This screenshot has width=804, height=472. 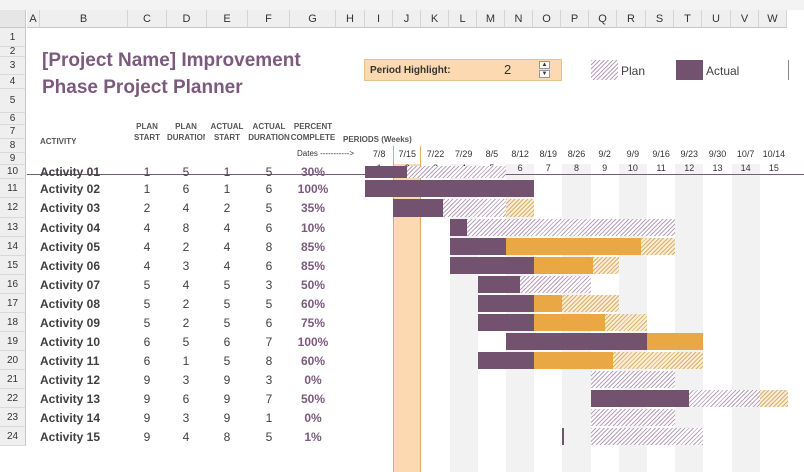 What do you see at coordinates (13, 265) in the screenshot?
I see `row-header-15: 15` at bounding box center [13, 265].